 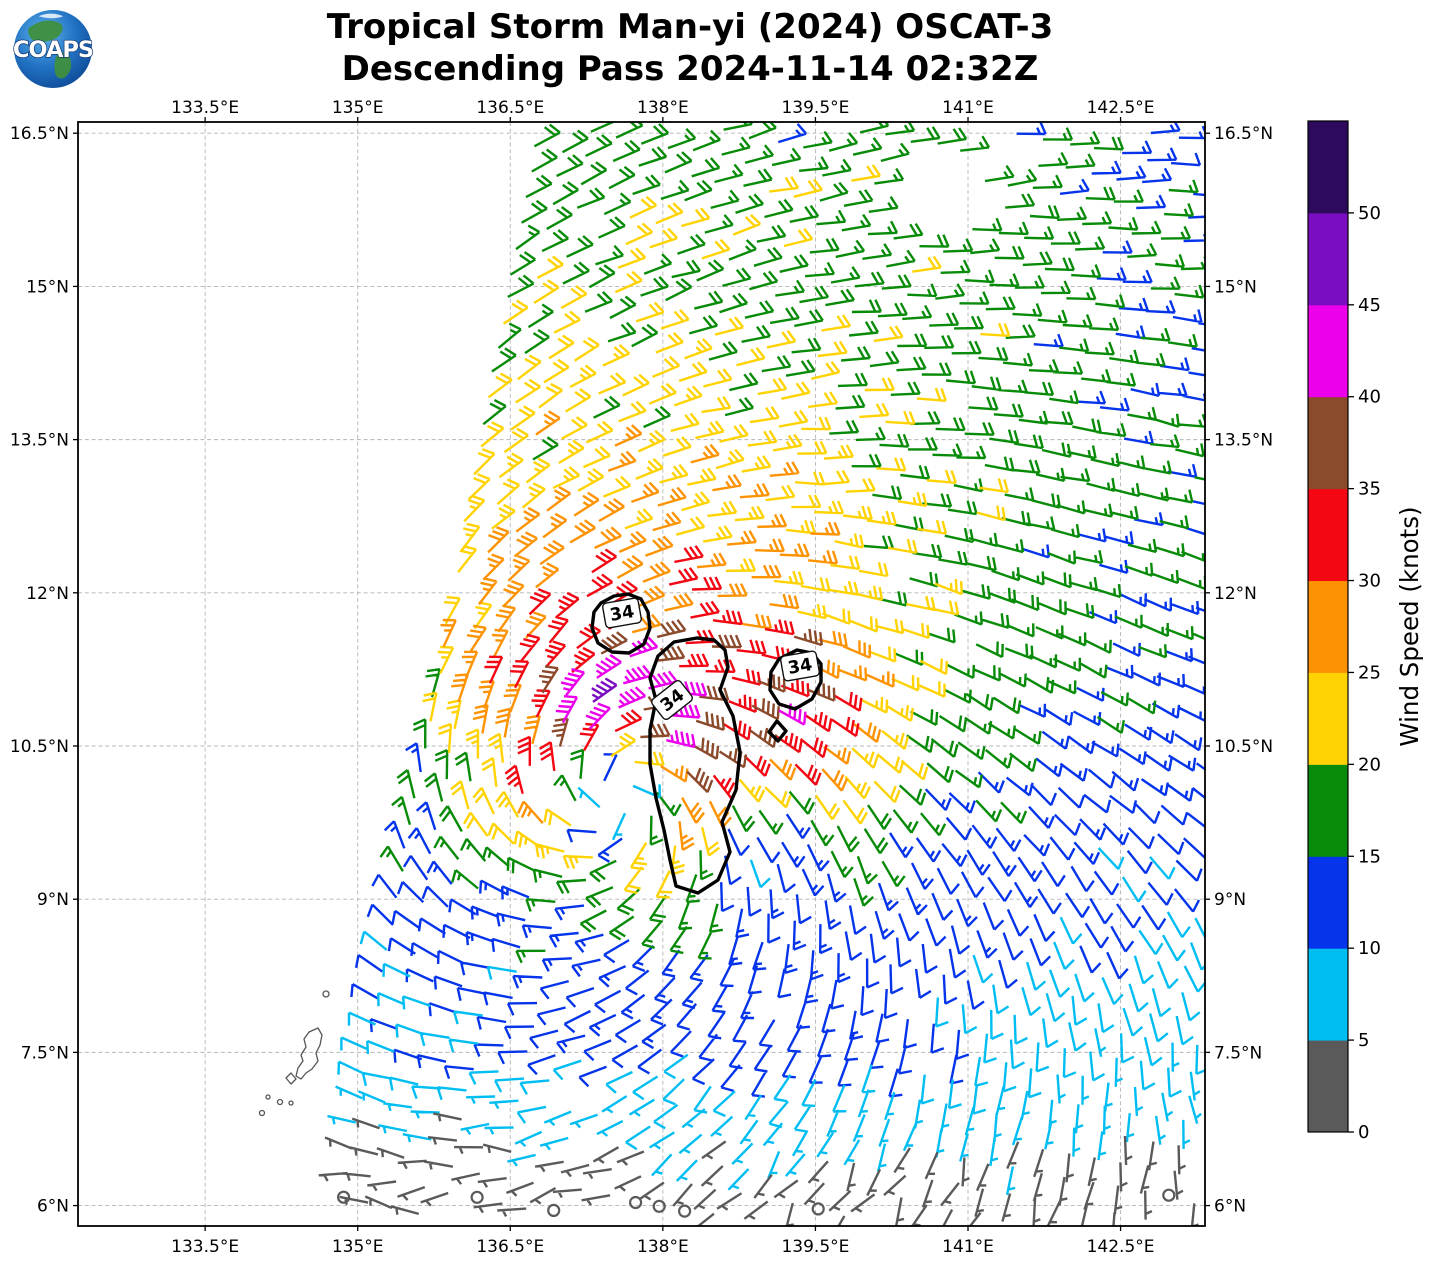 I want to click on coaps-logo: COAPS, so click(x=53, y=49).